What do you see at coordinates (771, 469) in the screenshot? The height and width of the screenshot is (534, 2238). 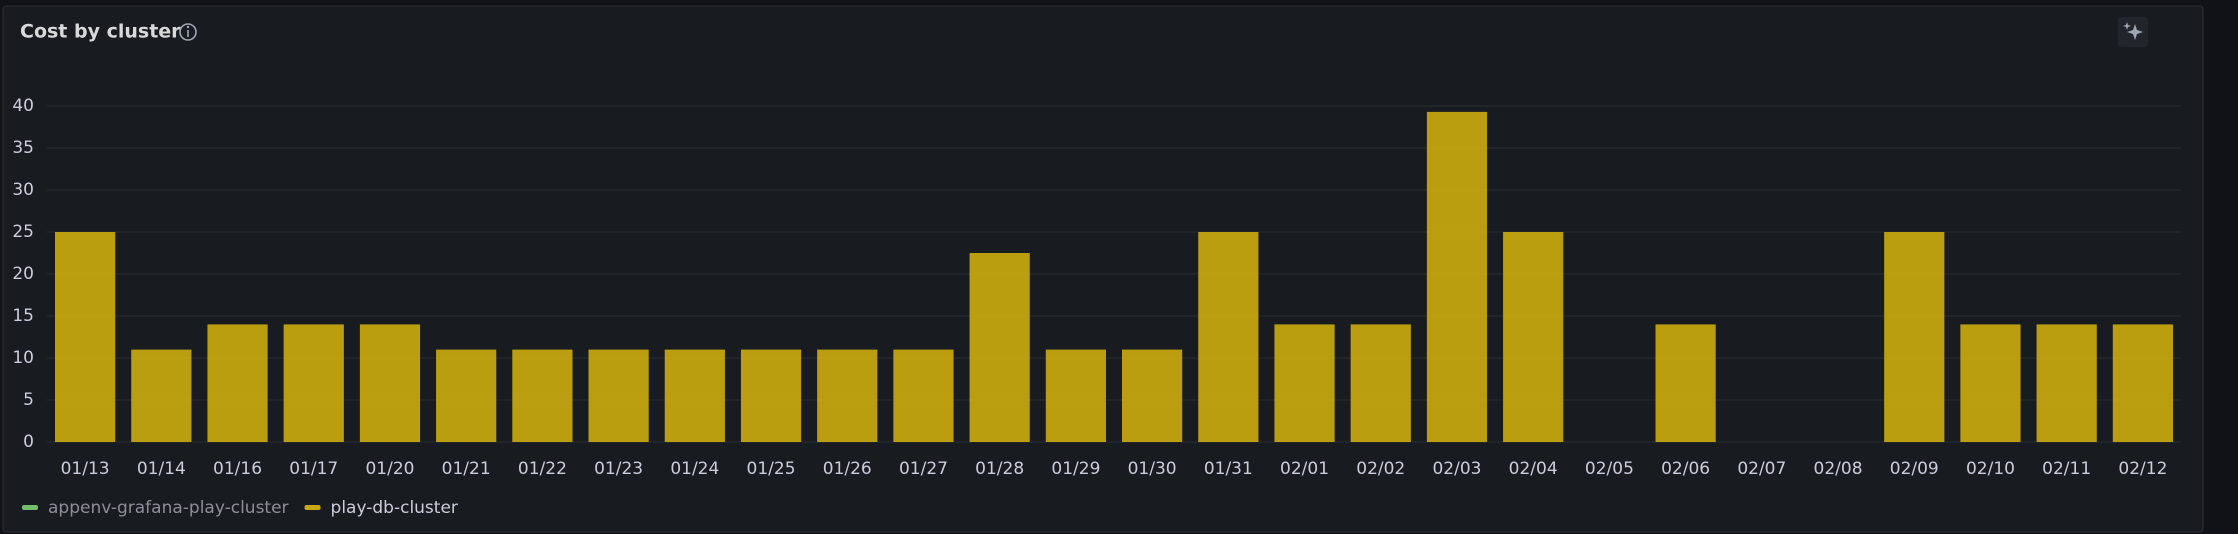 I see `x-tick-label: 01/25` at bounding box center [771, 469].